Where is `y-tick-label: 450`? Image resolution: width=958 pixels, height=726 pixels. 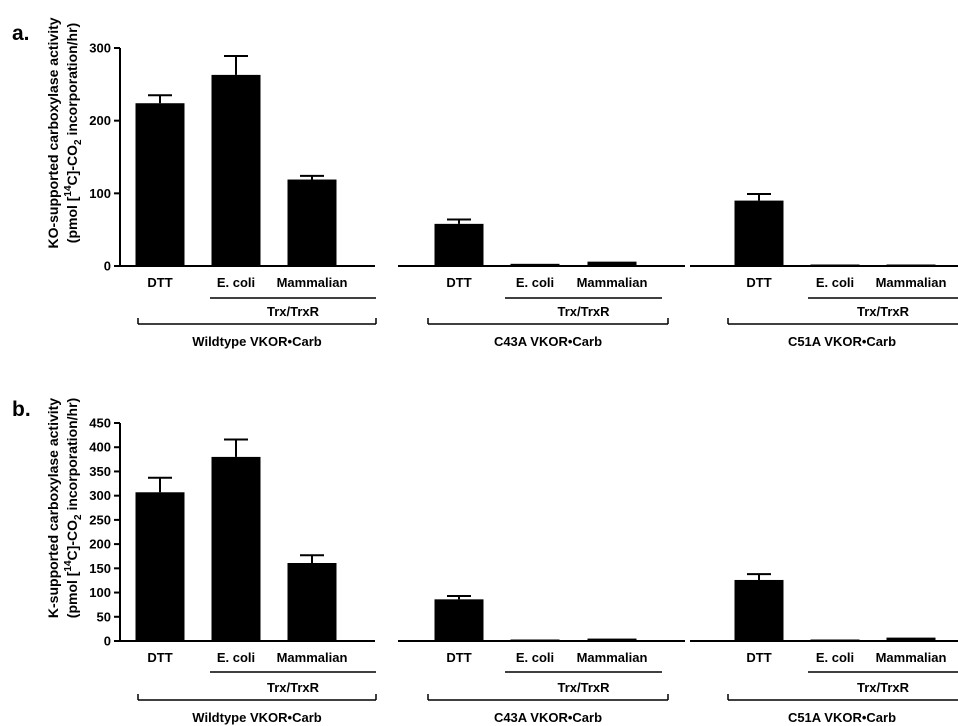
y-tick-label: 450 is located at coordinates (100, 423).